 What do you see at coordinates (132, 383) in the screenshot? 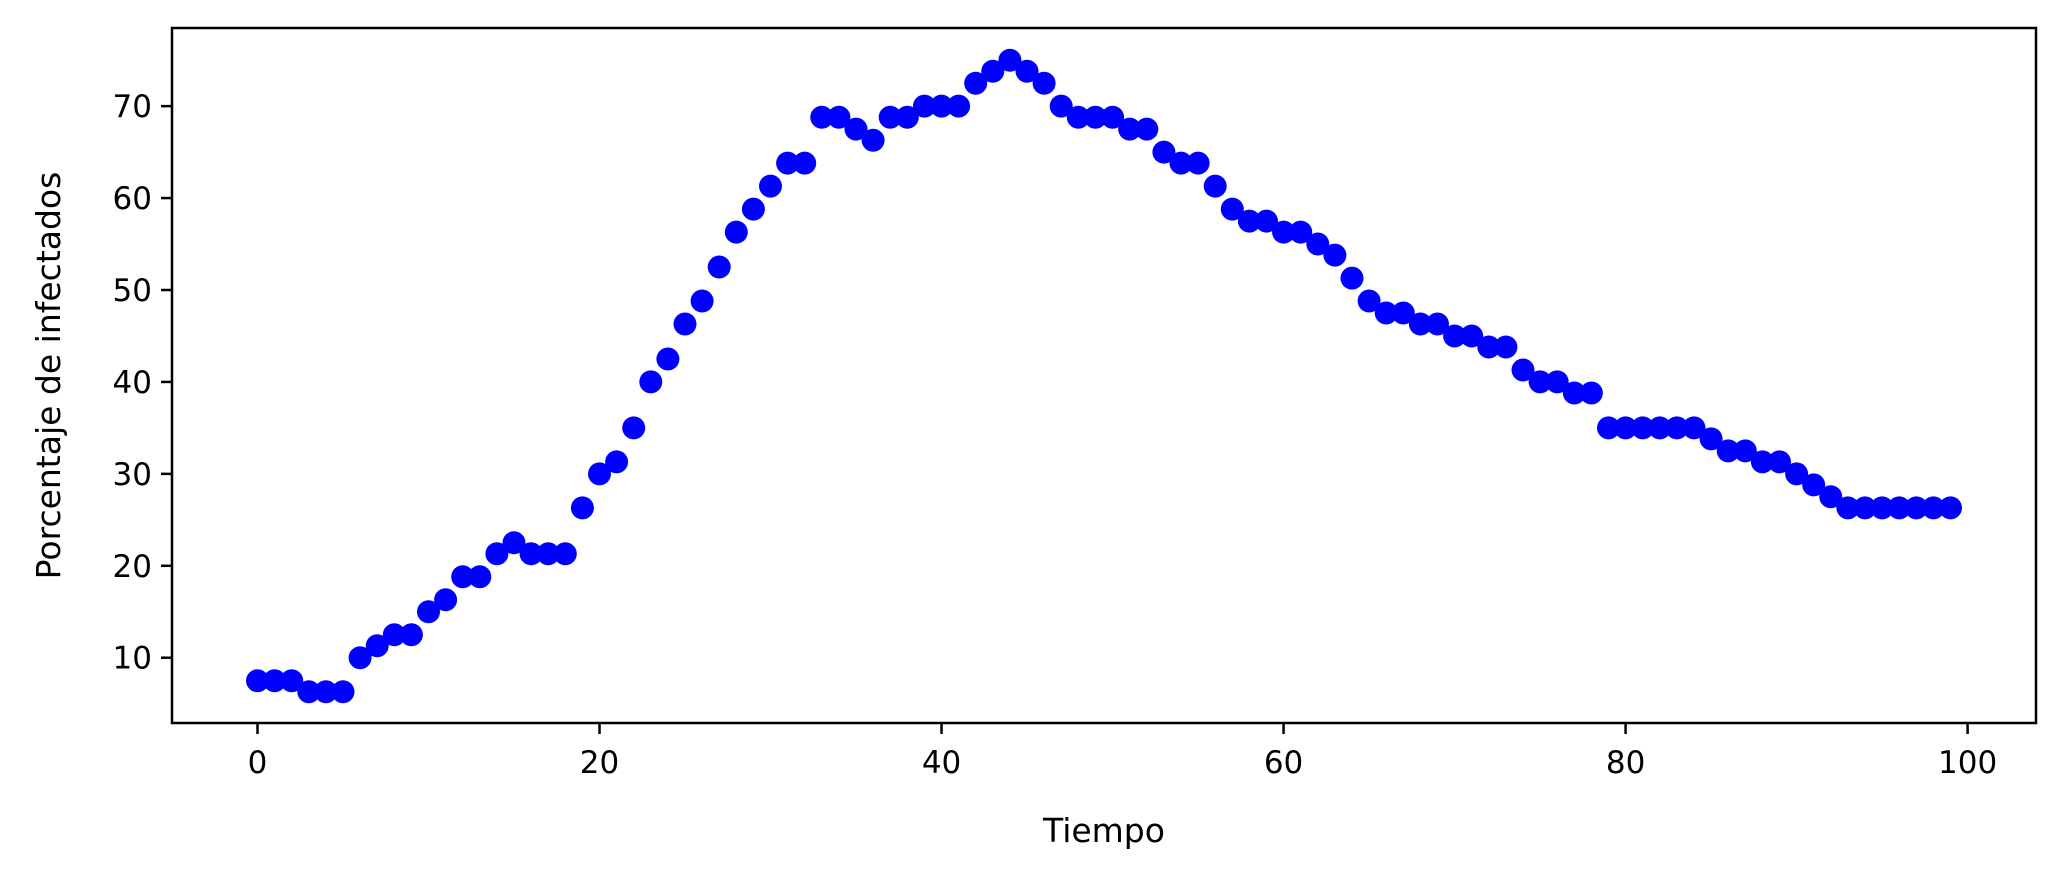
I see `y-tick-label: 40` at bounding box center [132, 383].